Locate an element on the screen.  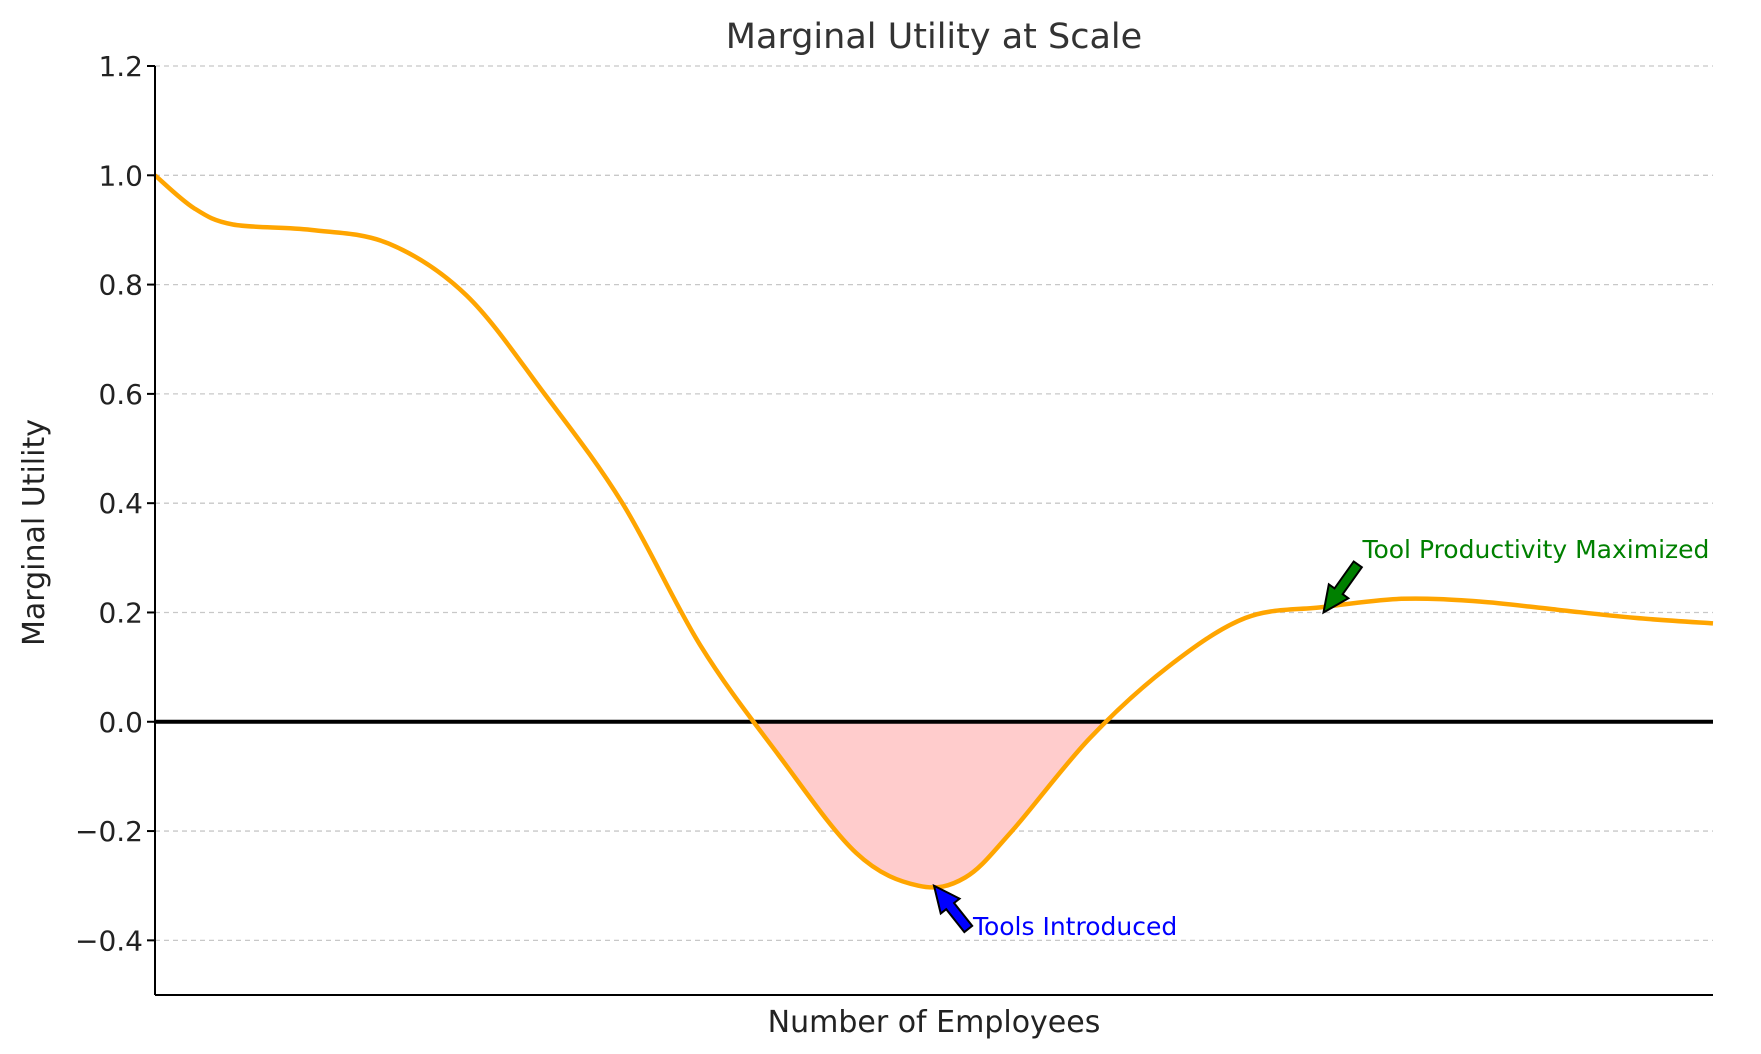
y-tick-label: 1.2 is located at coordinates (120, 66).